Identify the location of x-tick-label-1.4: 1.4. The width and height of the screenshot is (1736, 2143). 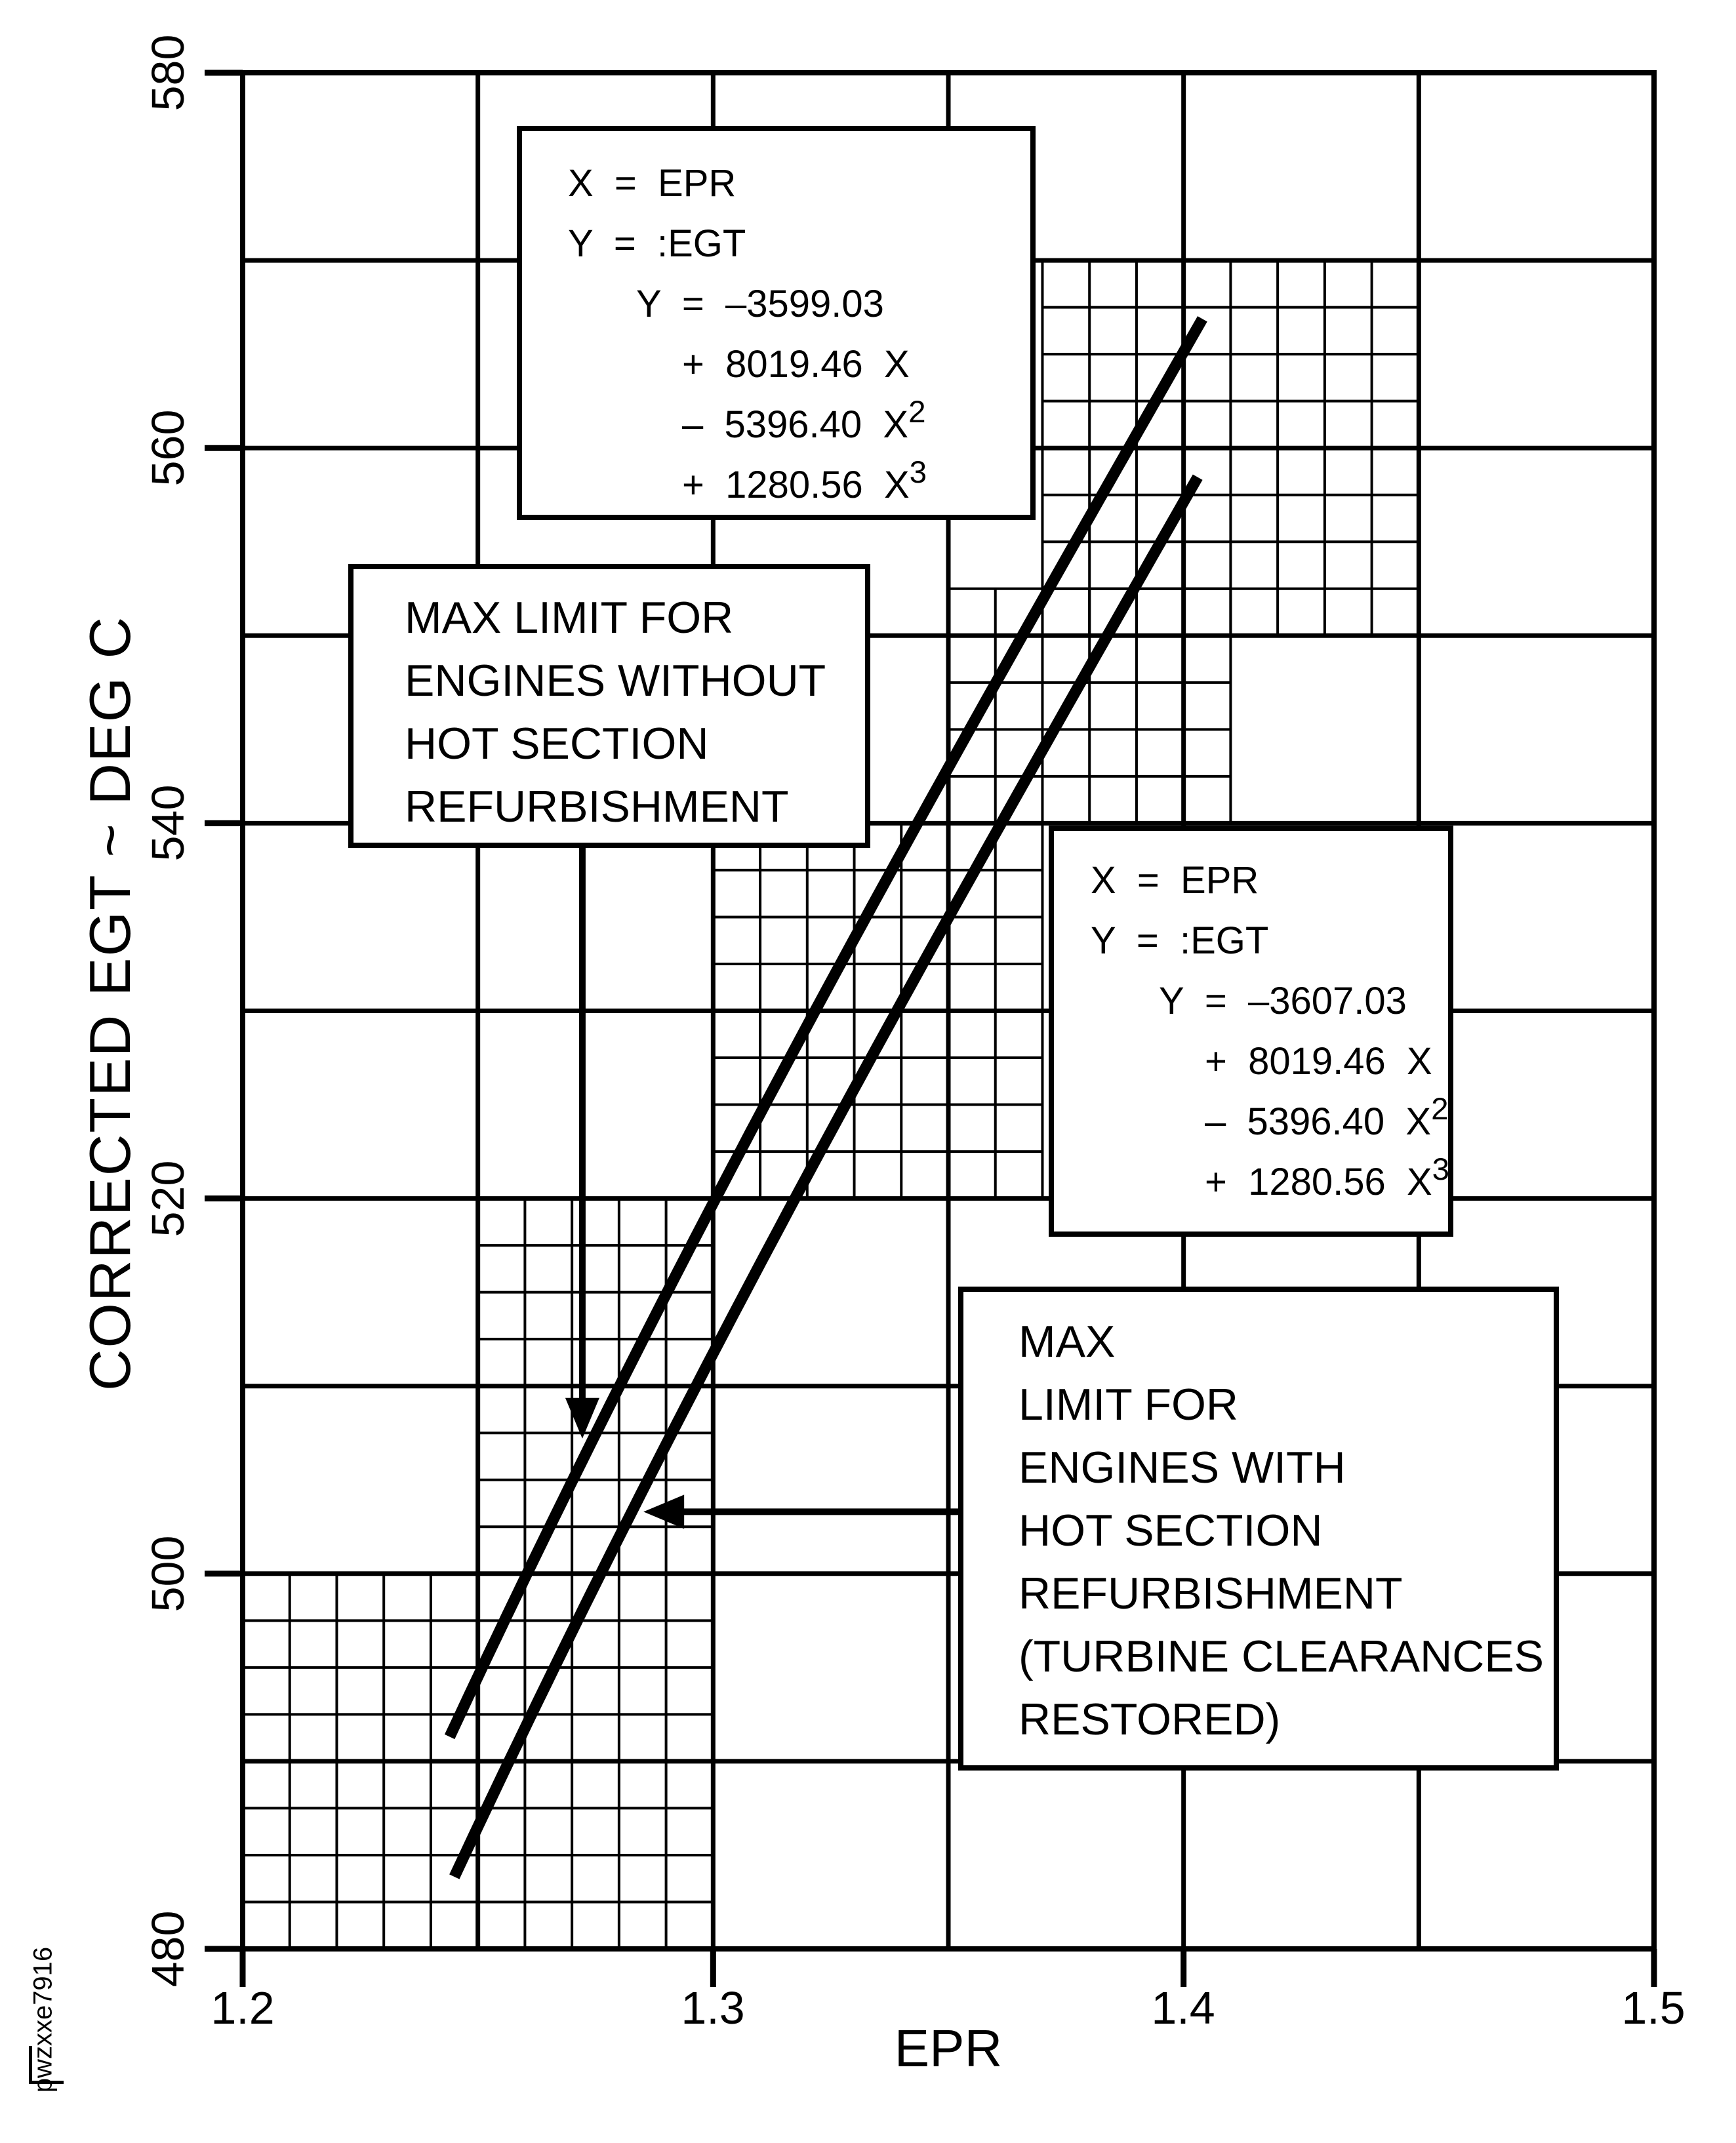
(1183, 2008).